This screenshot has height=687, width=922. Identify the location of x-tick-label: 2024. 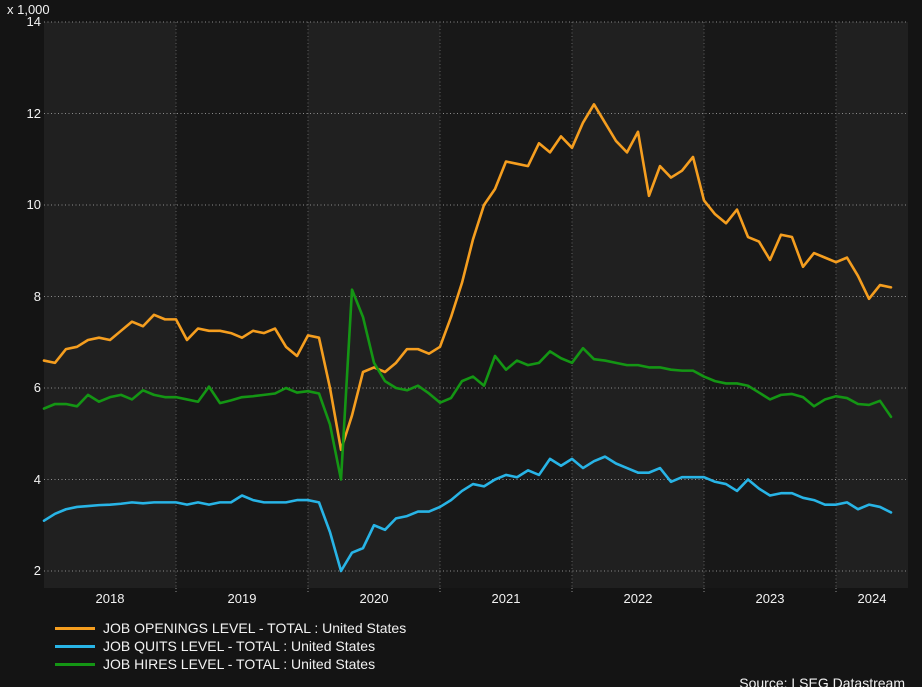
(872, 598).